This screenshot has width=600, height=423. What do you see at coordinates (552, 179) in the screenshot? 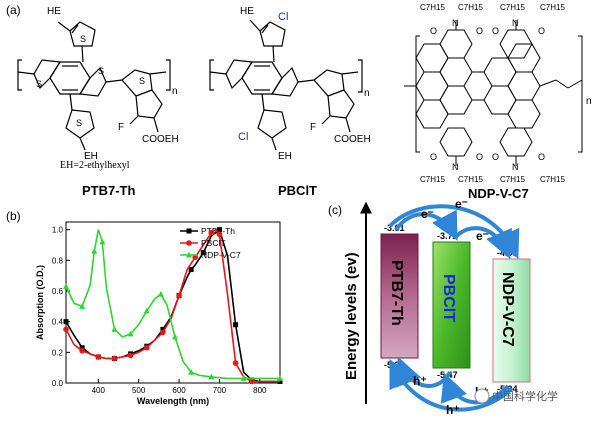
I see `ndp-c7-8: C7H15` at bounding box center [552, 179].